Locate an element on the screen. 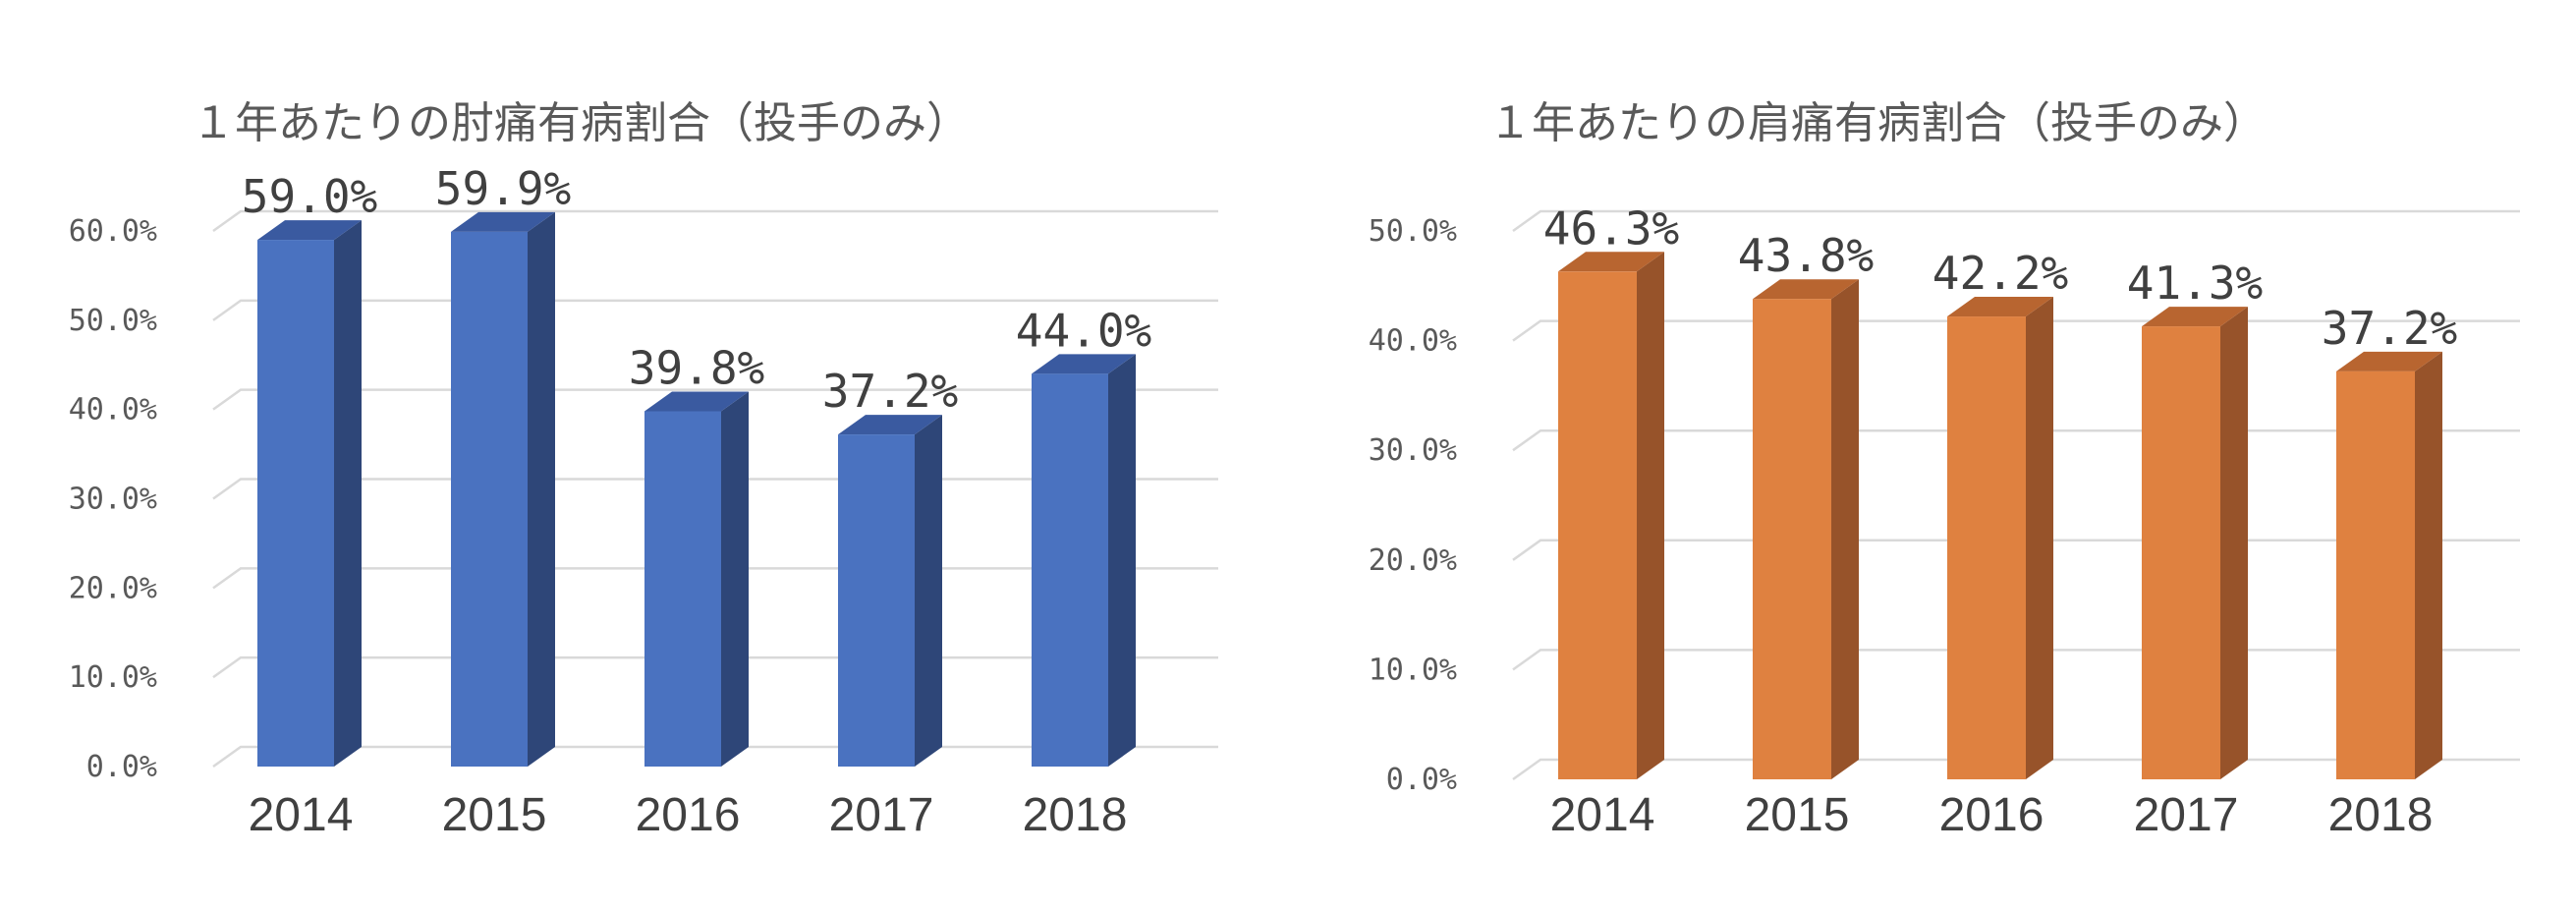 The image size is (2576, 912). data-label: 46.3% is located at coordinates (1611, 228).